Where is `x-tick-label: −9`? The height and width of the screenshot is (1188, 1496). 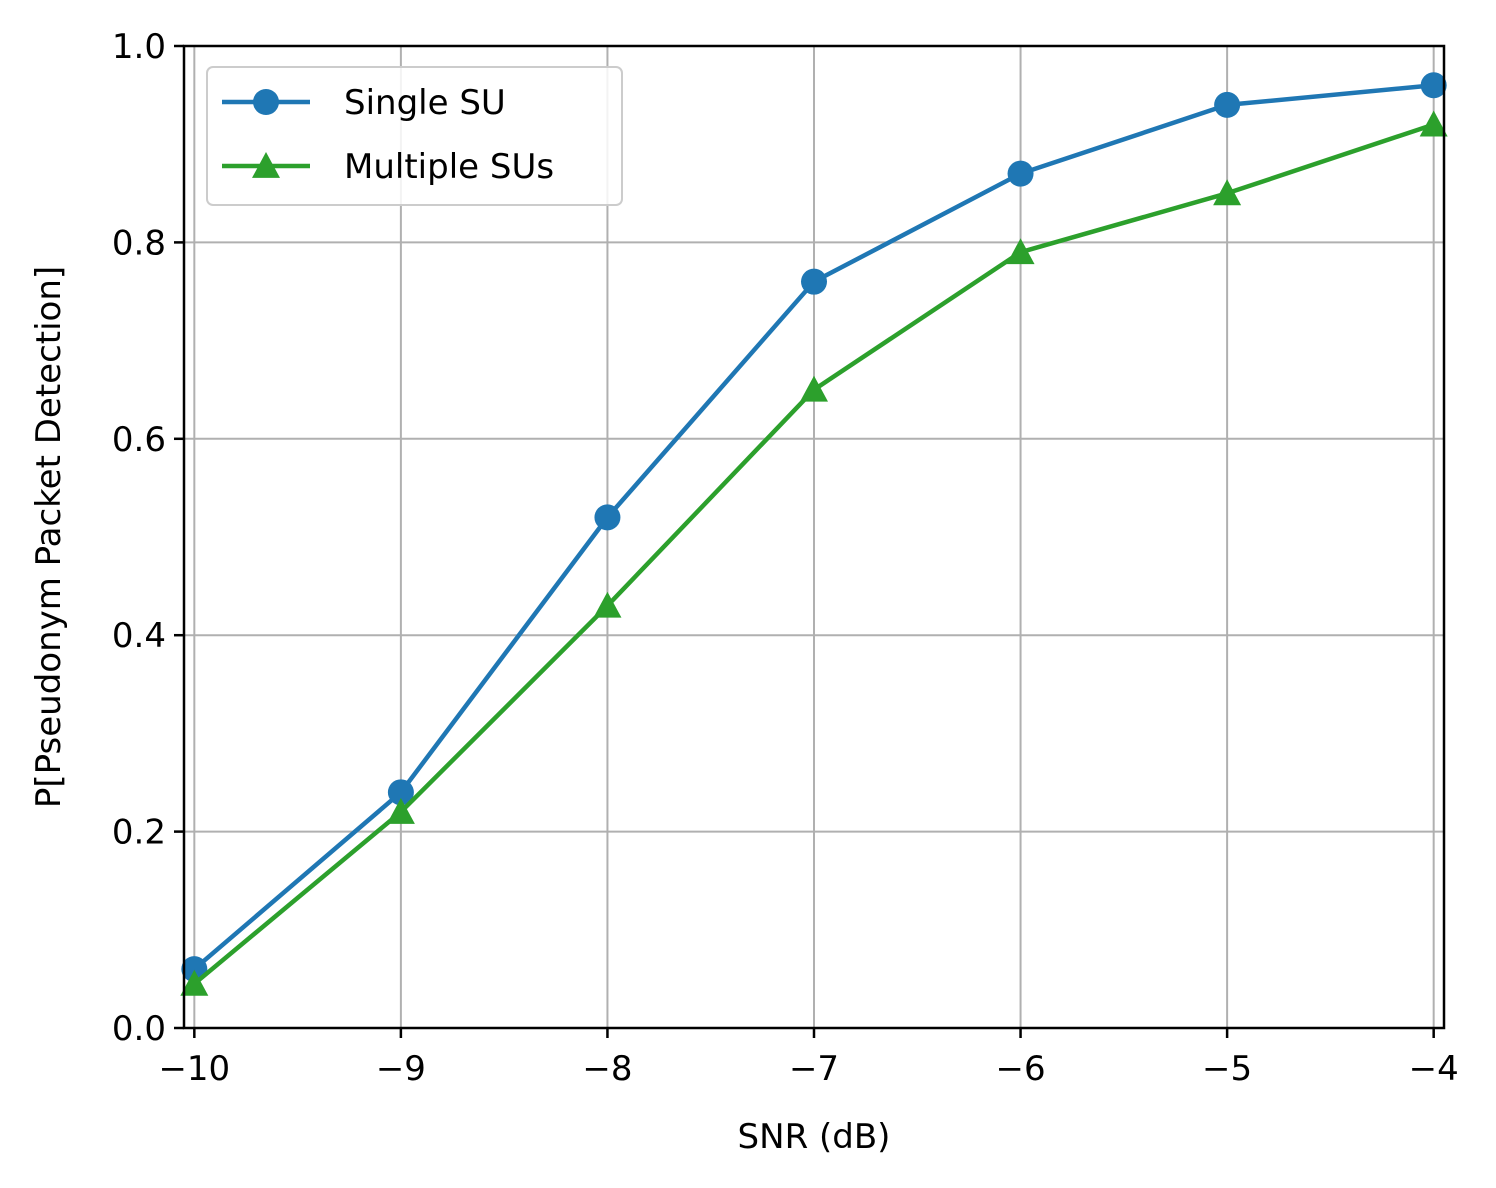 x-tick-label: −9 is located at coordinates (401, 1069).